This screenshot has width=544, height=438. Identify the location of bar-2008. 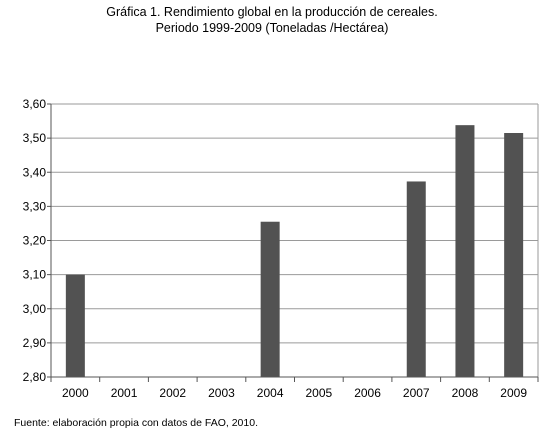
(465, 251).